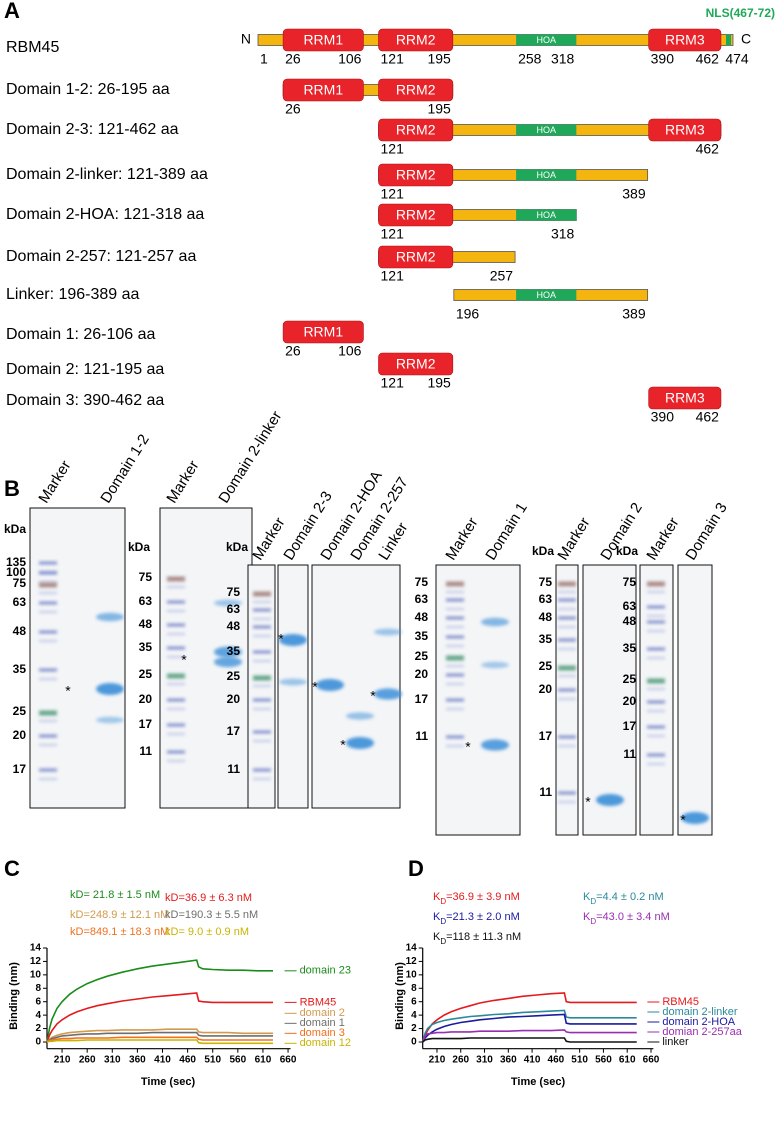  What do you see at coordinates (325, 971) in the screenshot?
I see `legend-label: domain 23` at bounding box center [325, 971].